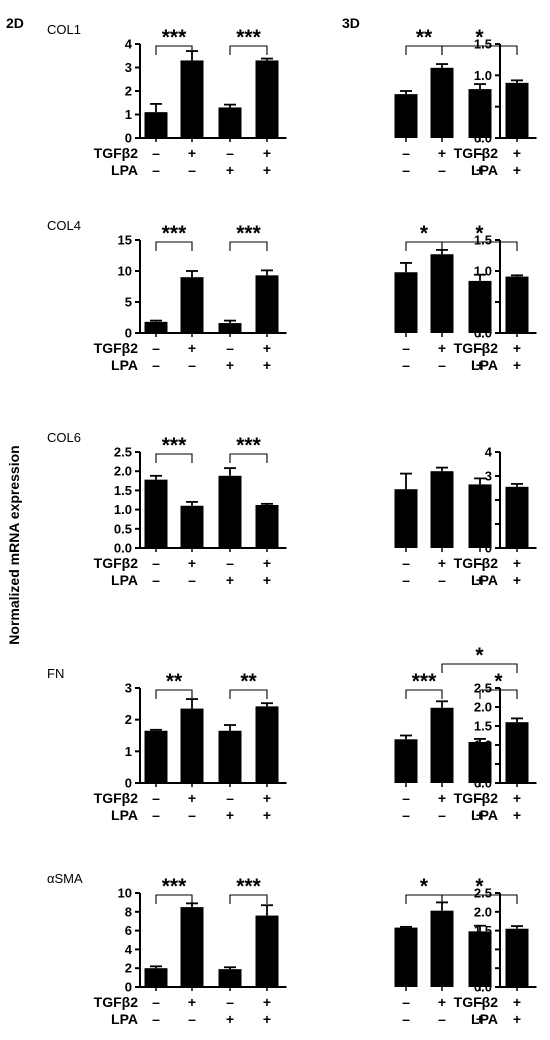 The width and height of the screenshot is (550, 1040). I want to click on chart-9-y-tick-label: 0, so click(128, 987).